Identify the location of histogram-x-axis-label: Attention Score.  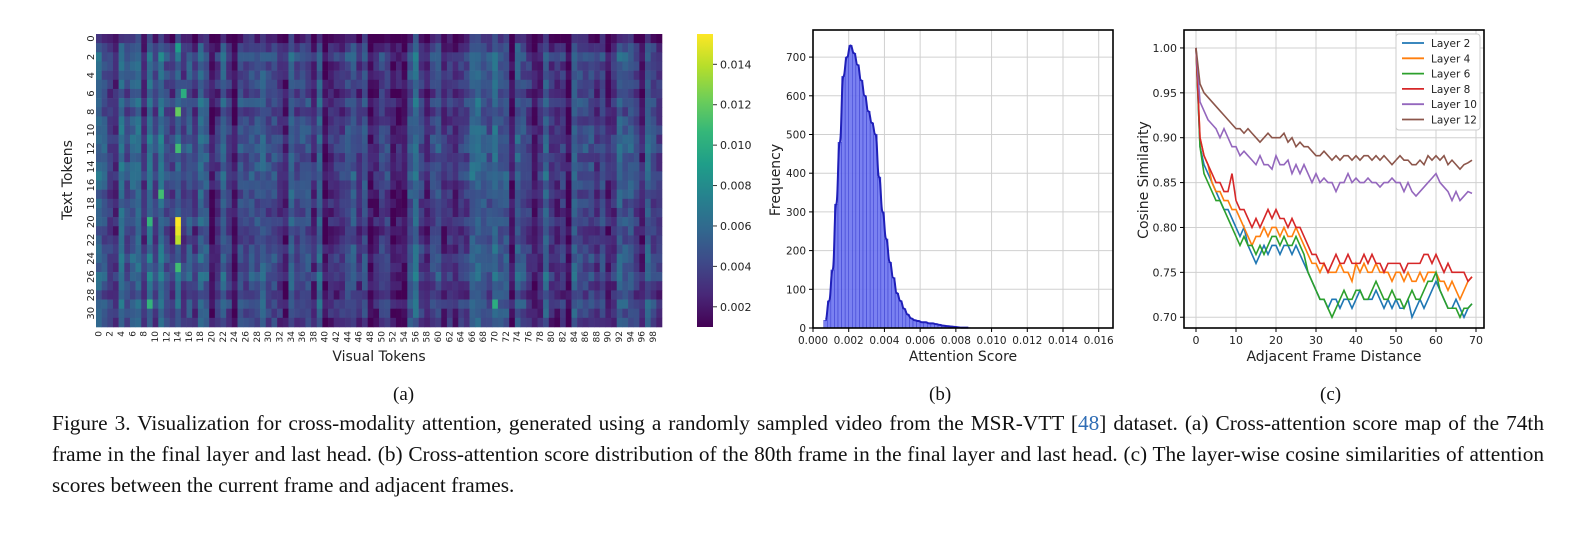
(963, 357).